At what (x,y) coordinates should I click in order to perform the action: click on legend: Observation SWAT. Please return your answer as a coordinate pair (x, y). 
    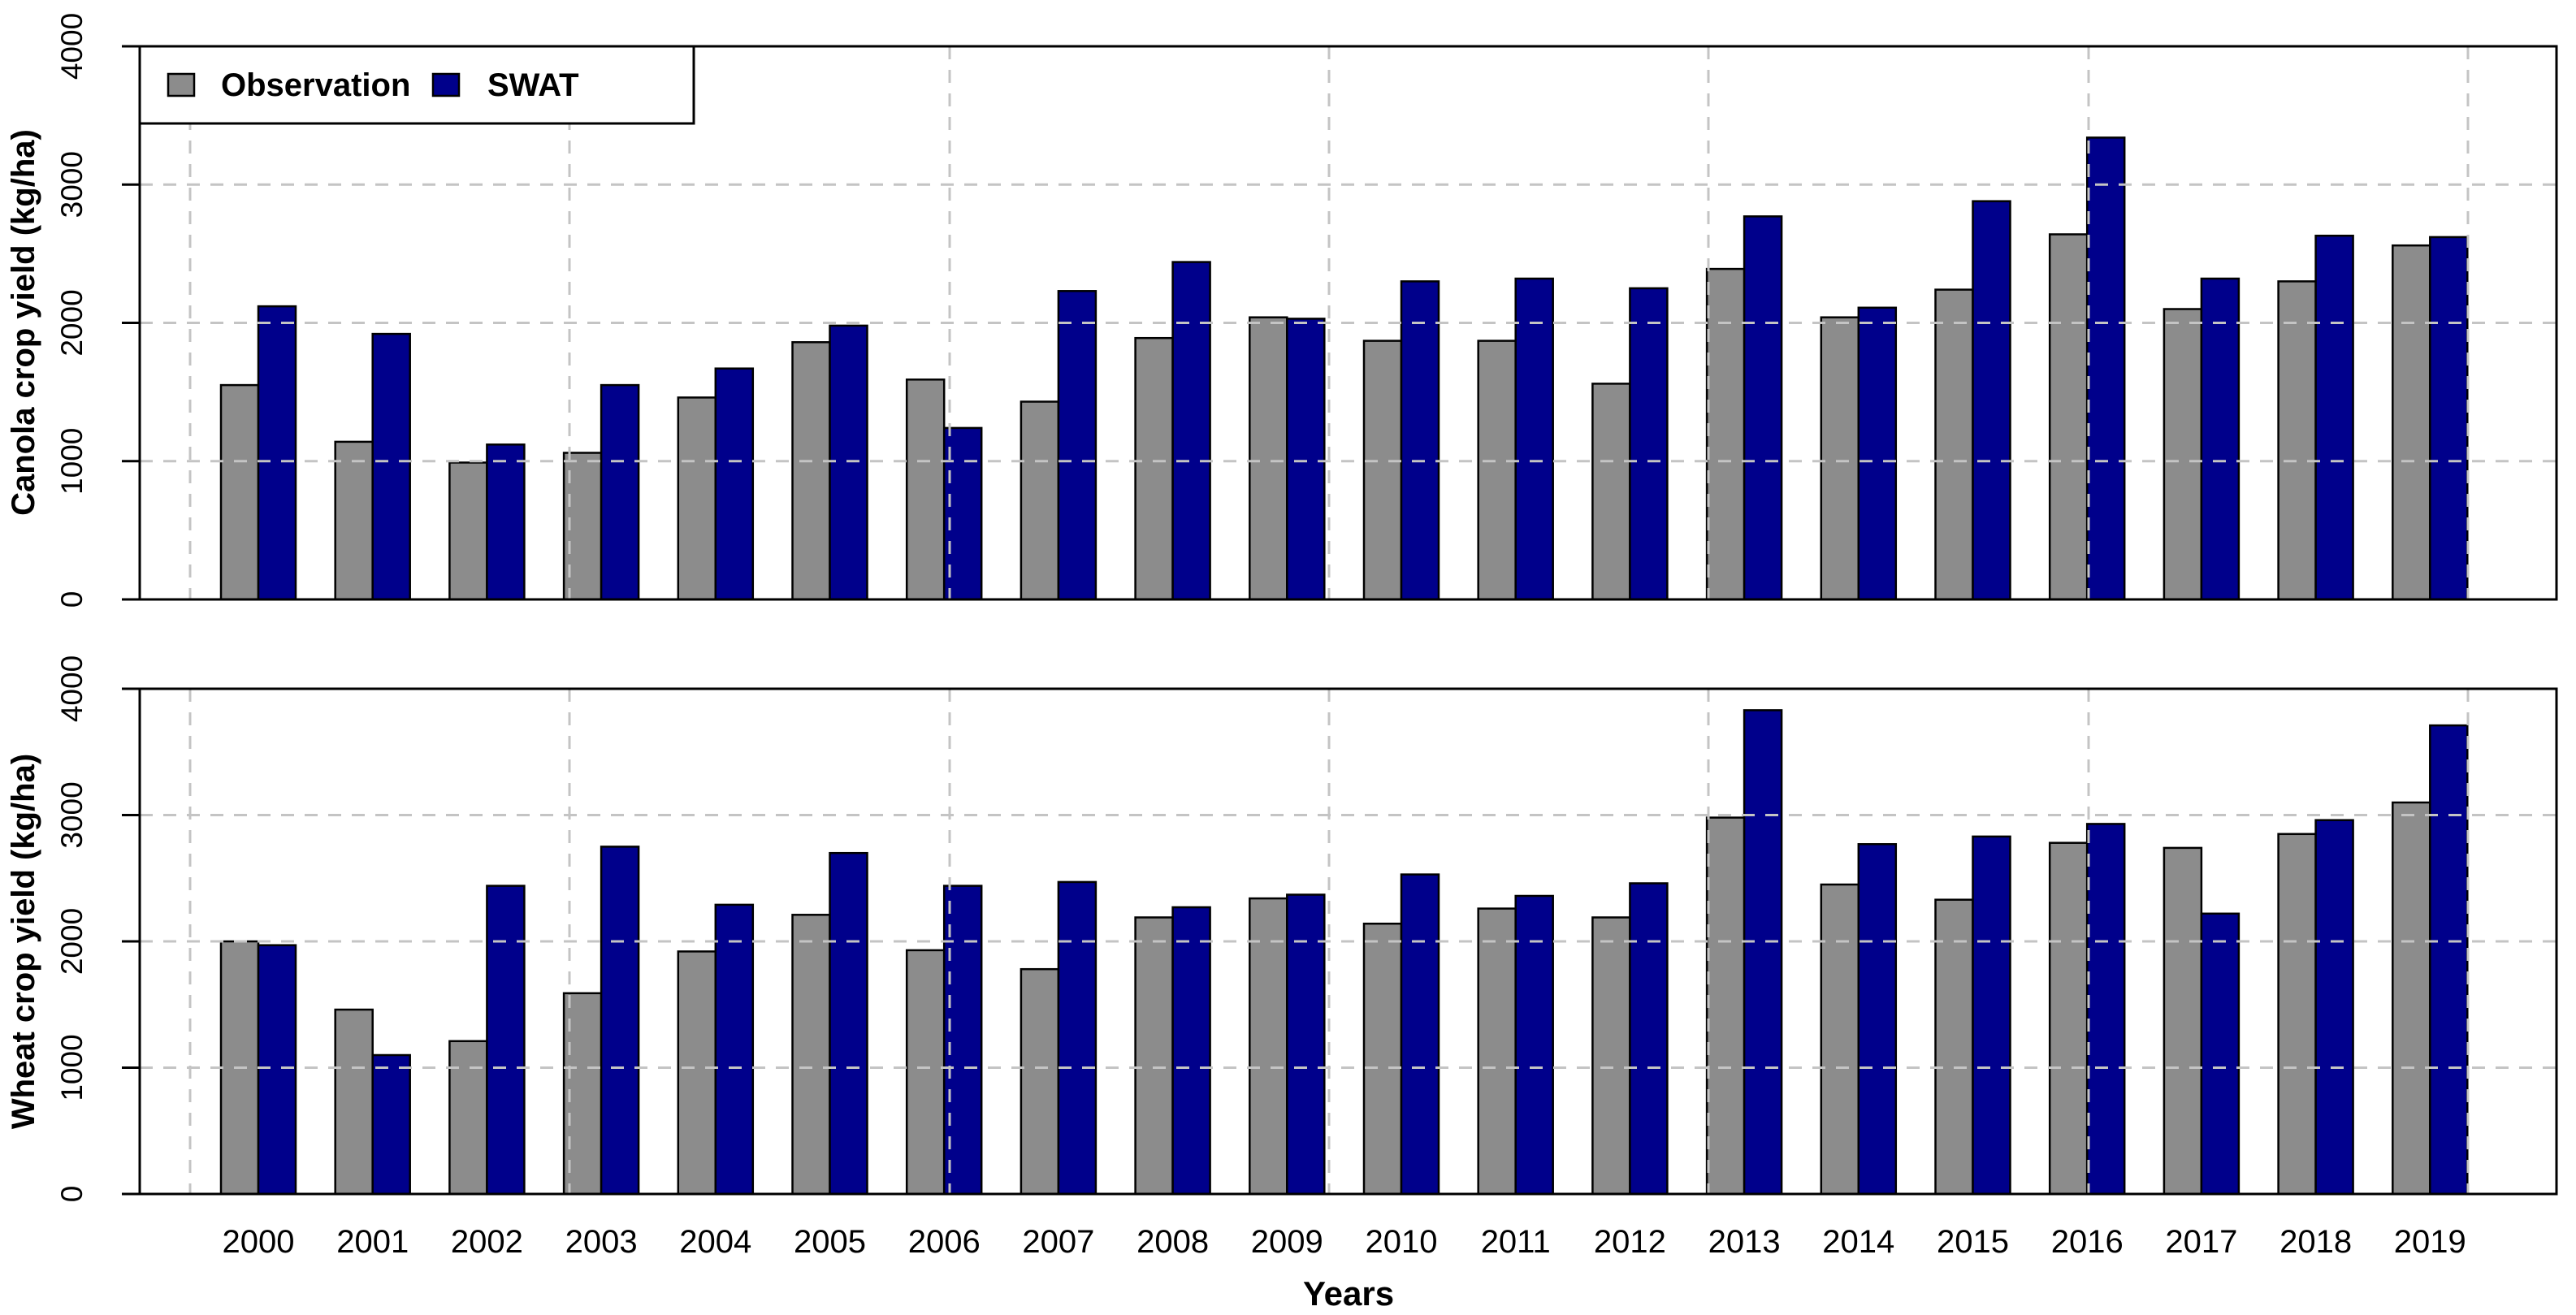
    Looking at the image, I should click on (416, 85).